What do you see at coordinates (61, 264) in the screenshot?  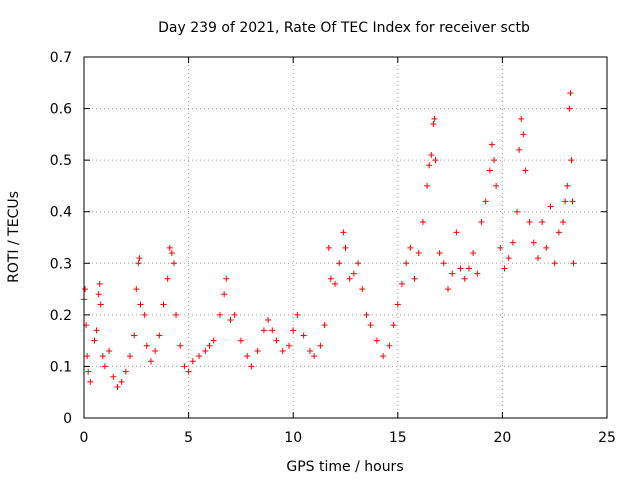 I see `y-tick-label: 0.3` at bounding box center [61, 264].